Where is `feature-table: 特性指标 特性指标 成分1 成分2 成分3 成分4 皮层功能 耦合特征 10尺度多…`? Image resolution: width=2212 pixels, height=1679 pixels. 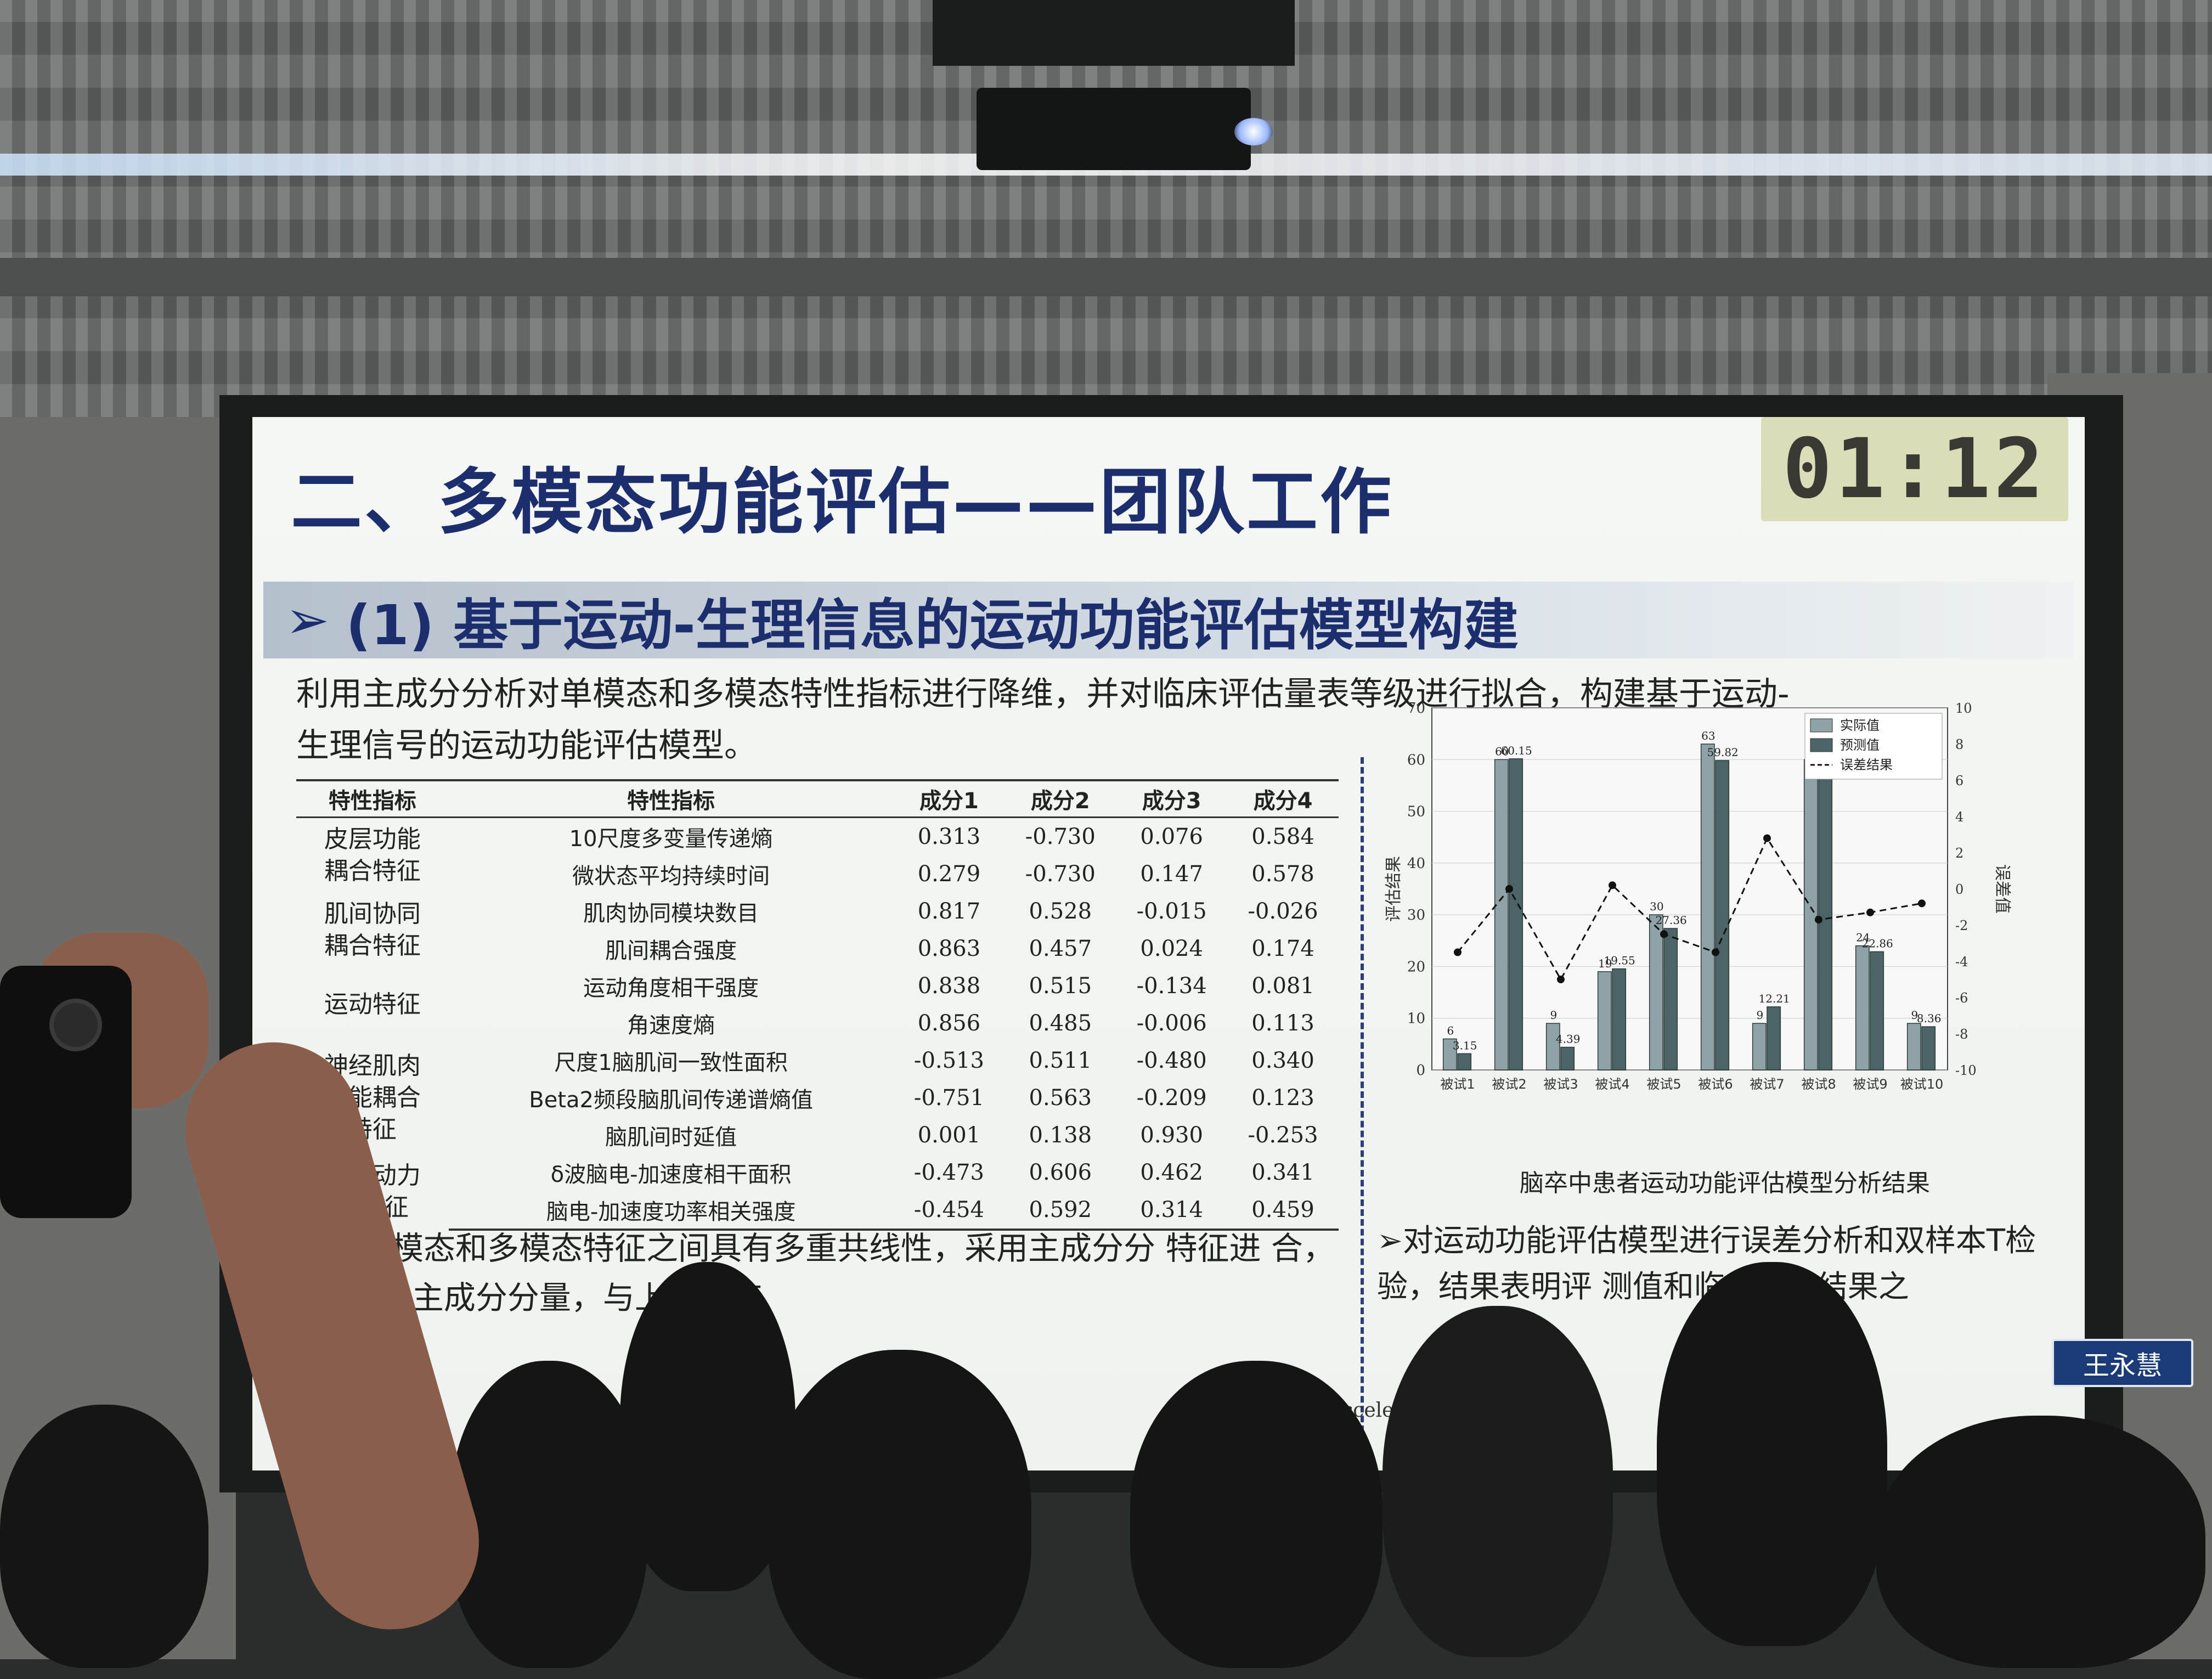 feature-table: 特性指标 特性指标 成分1 成分2 成分3 成分4 皮层功能 耦合特征 10尺度多… is located at coordinates (818, 1005).